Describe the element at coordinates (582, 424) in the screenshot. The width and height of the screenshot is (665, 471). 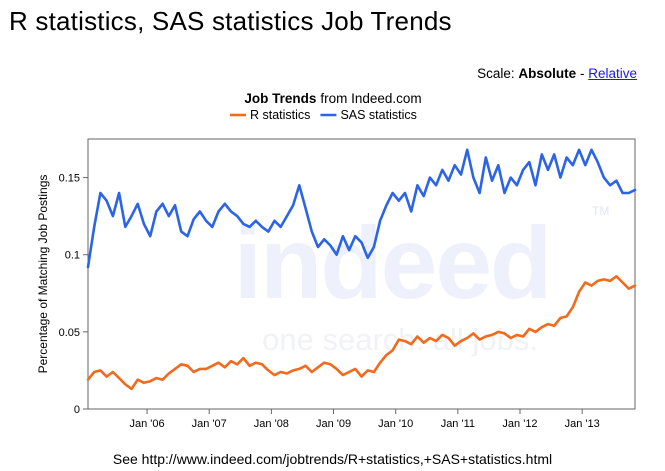
I see `x-tick-label: Jan '13` at that location.